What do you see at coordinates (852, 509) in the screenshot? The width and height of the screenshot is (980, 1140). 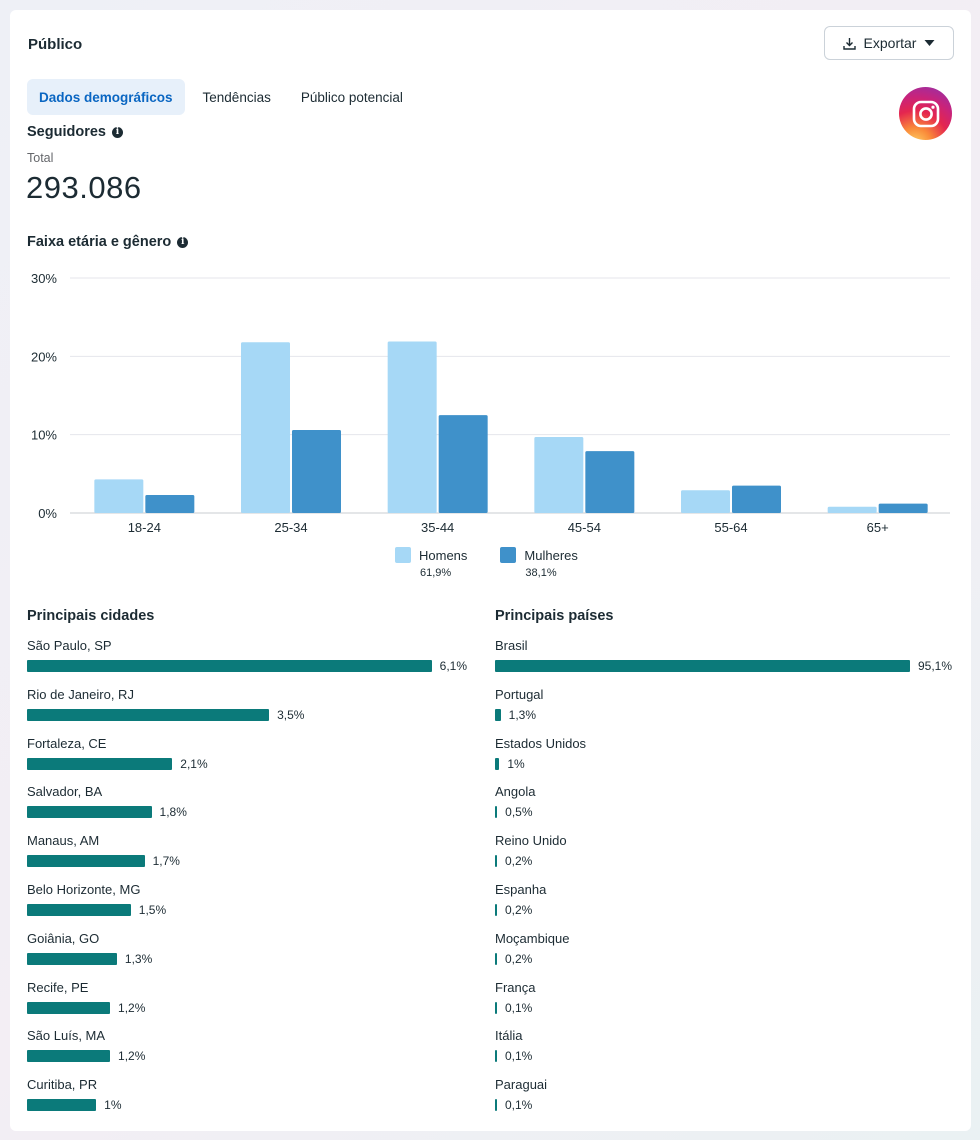 I see `bar-homens-65+` at bounding box center [852, 509].